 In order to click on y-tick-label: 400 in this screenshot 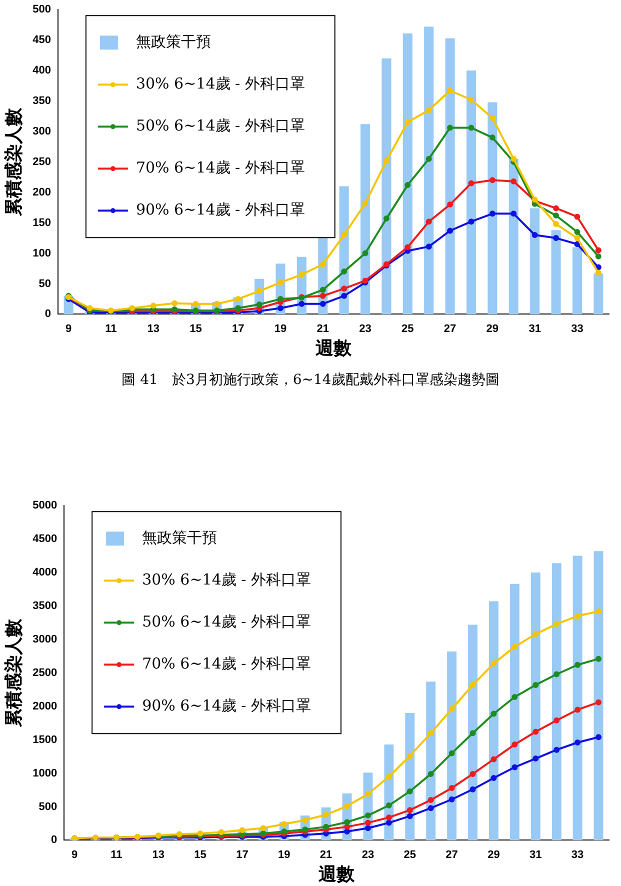, I will do `click(41, 70)`.